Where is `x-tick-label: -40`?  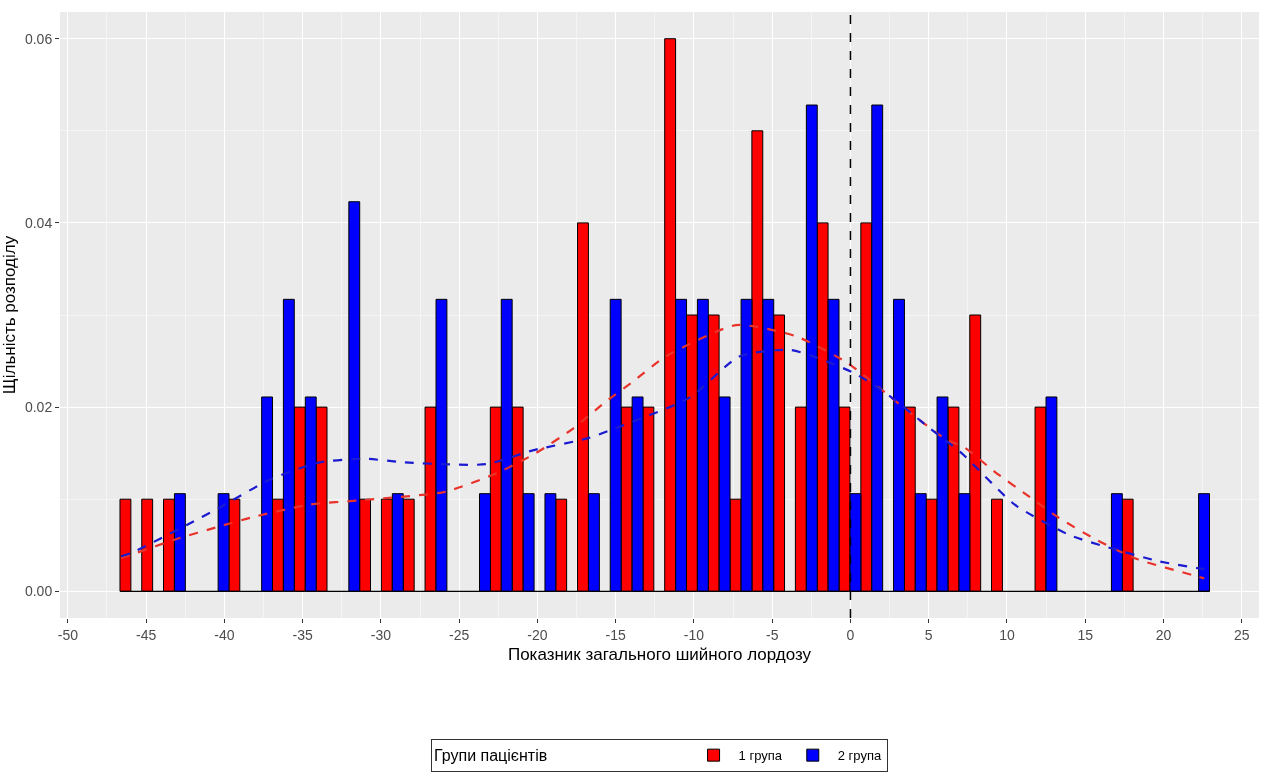 x-tick-label: -40 is located at coordinates (224, 634).